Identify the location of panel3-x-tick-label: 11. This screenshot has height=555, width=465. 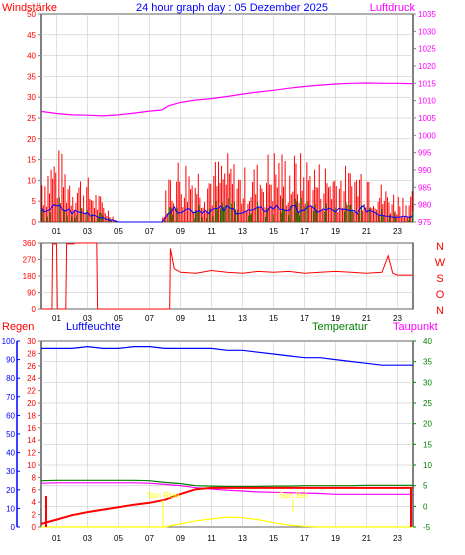
(211, 538).